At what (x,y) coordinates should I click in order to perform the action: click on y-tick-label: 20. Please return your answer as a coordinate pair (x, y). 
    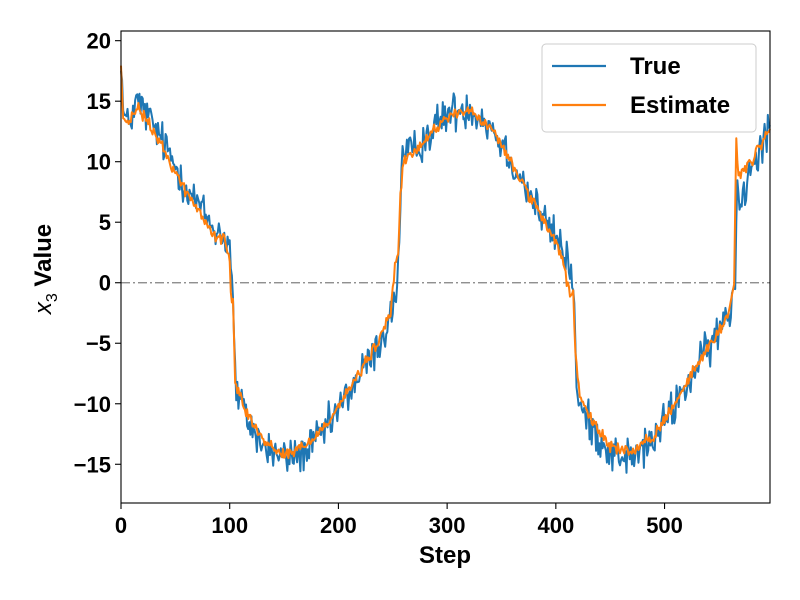
    Looking at the image, I should click on (99, 41).